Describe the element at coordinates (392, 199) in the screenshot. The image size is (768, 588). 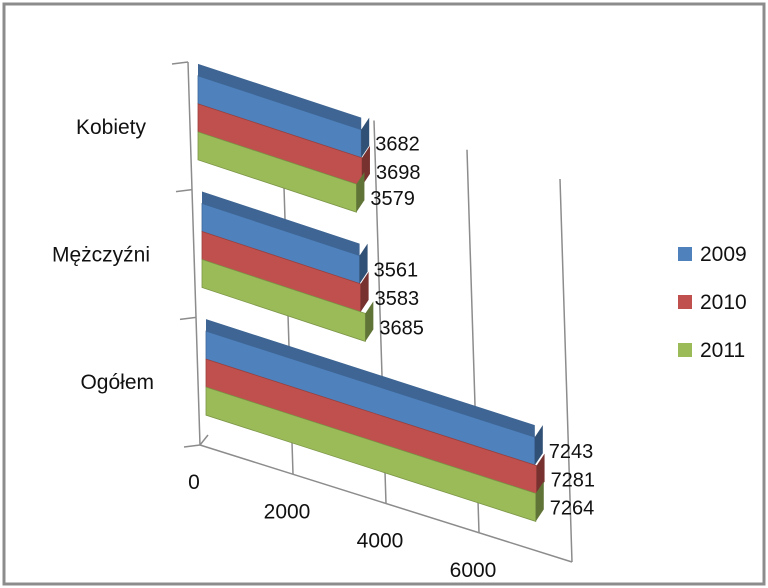
I see `value-label-kobiety-2011: 3579` at that location.